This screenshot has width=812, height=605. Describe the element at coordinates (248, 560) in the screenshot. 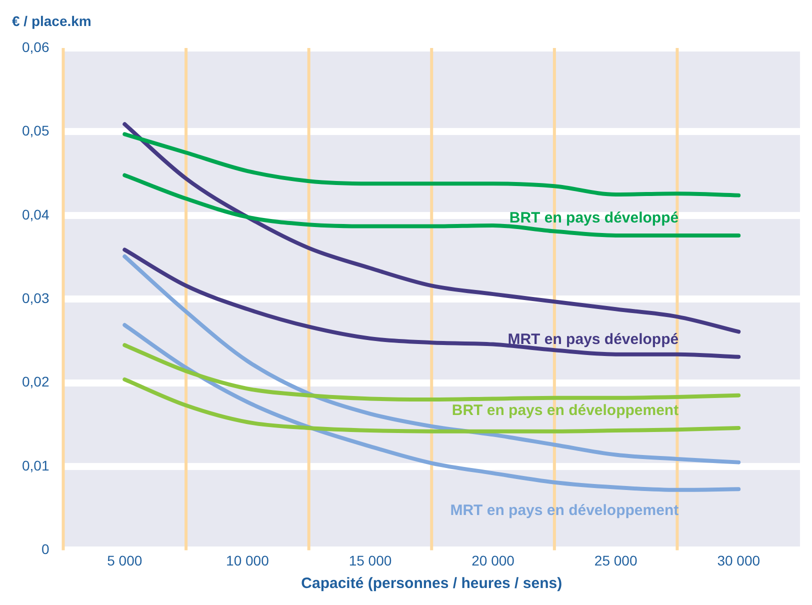

I see `x-tick-label: 10 000` at that location.